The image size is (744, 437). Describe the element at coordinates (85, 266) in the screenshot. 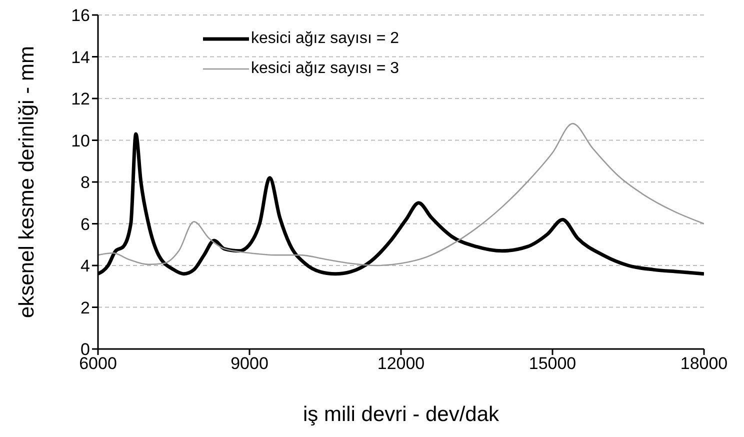

I see `y-tick-label: 4` at that location.